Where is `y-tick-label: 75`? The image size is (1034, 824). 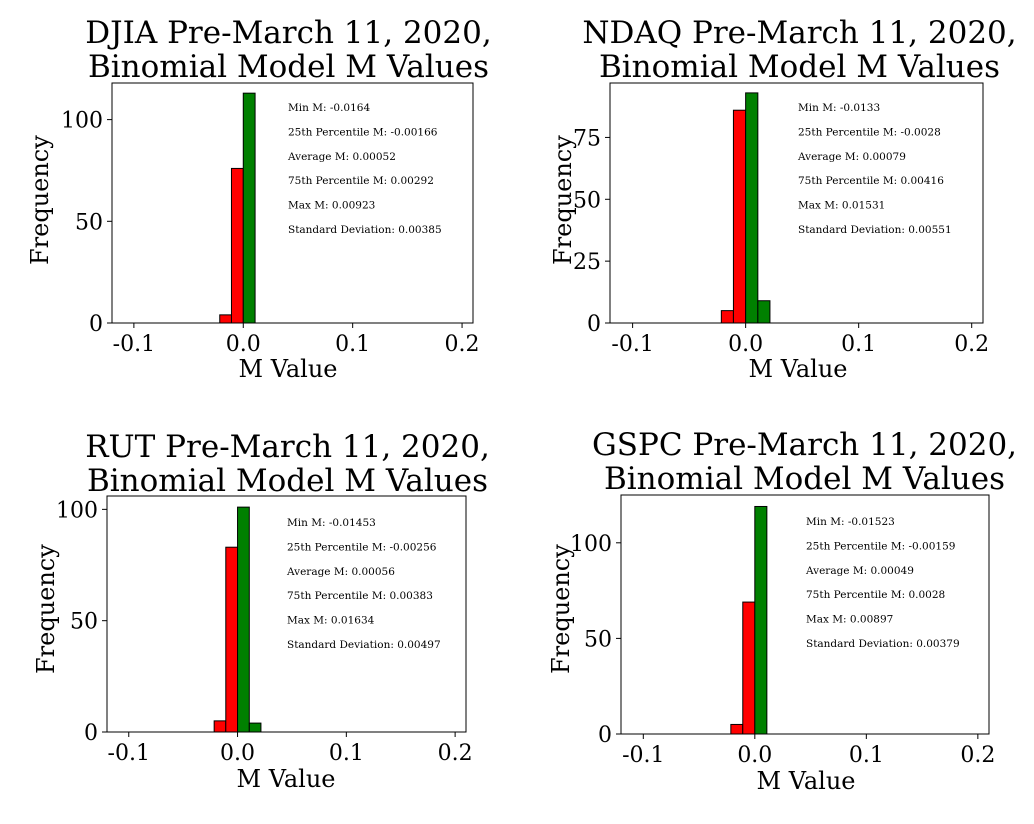
y-tick-label: 75 is located at coordinates (587, 138).